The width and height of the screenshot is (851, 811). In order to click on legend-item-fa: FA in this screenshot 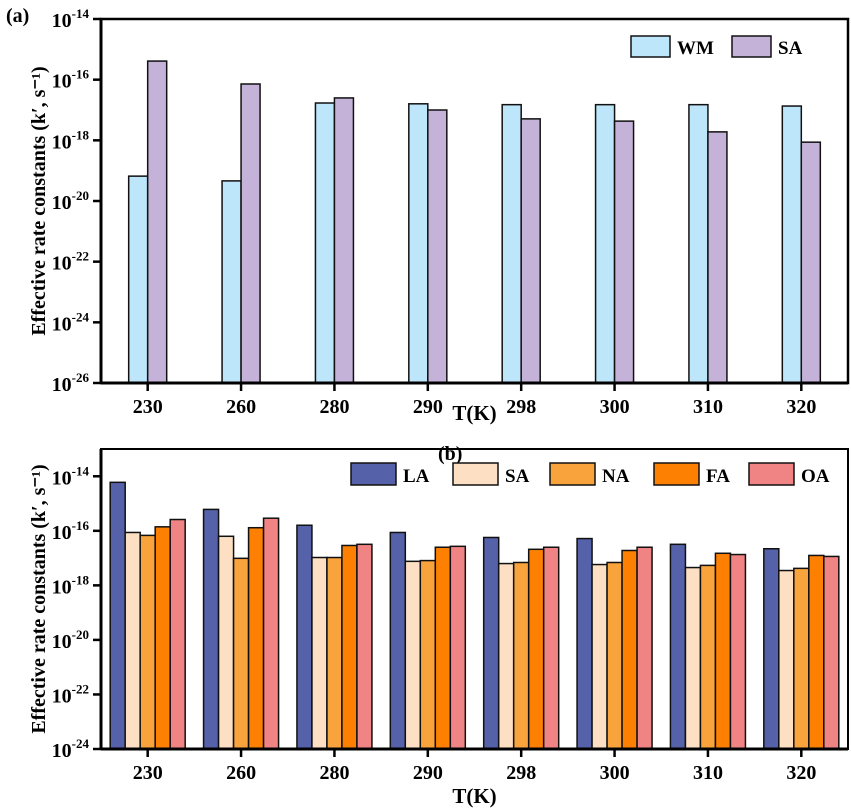, I will do `click(691, 474)`.